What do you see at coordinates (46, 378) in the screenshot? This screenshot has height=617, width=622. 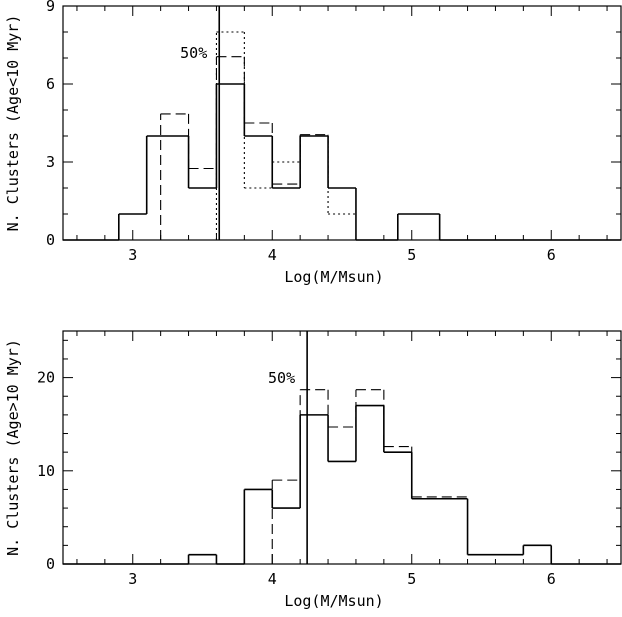 I see `y-tick-label: 20` at bounding box center [46, 378].